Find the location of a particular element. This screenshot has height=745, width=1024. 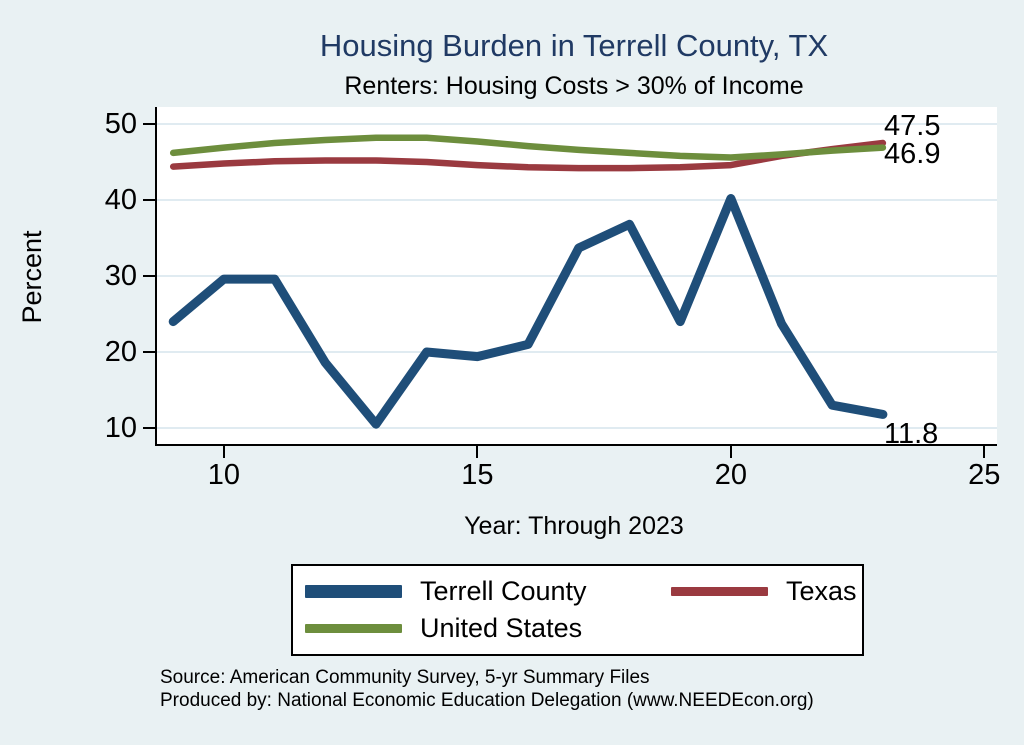

end-label-texas: 47.5 is located at coordinates (912, 126).